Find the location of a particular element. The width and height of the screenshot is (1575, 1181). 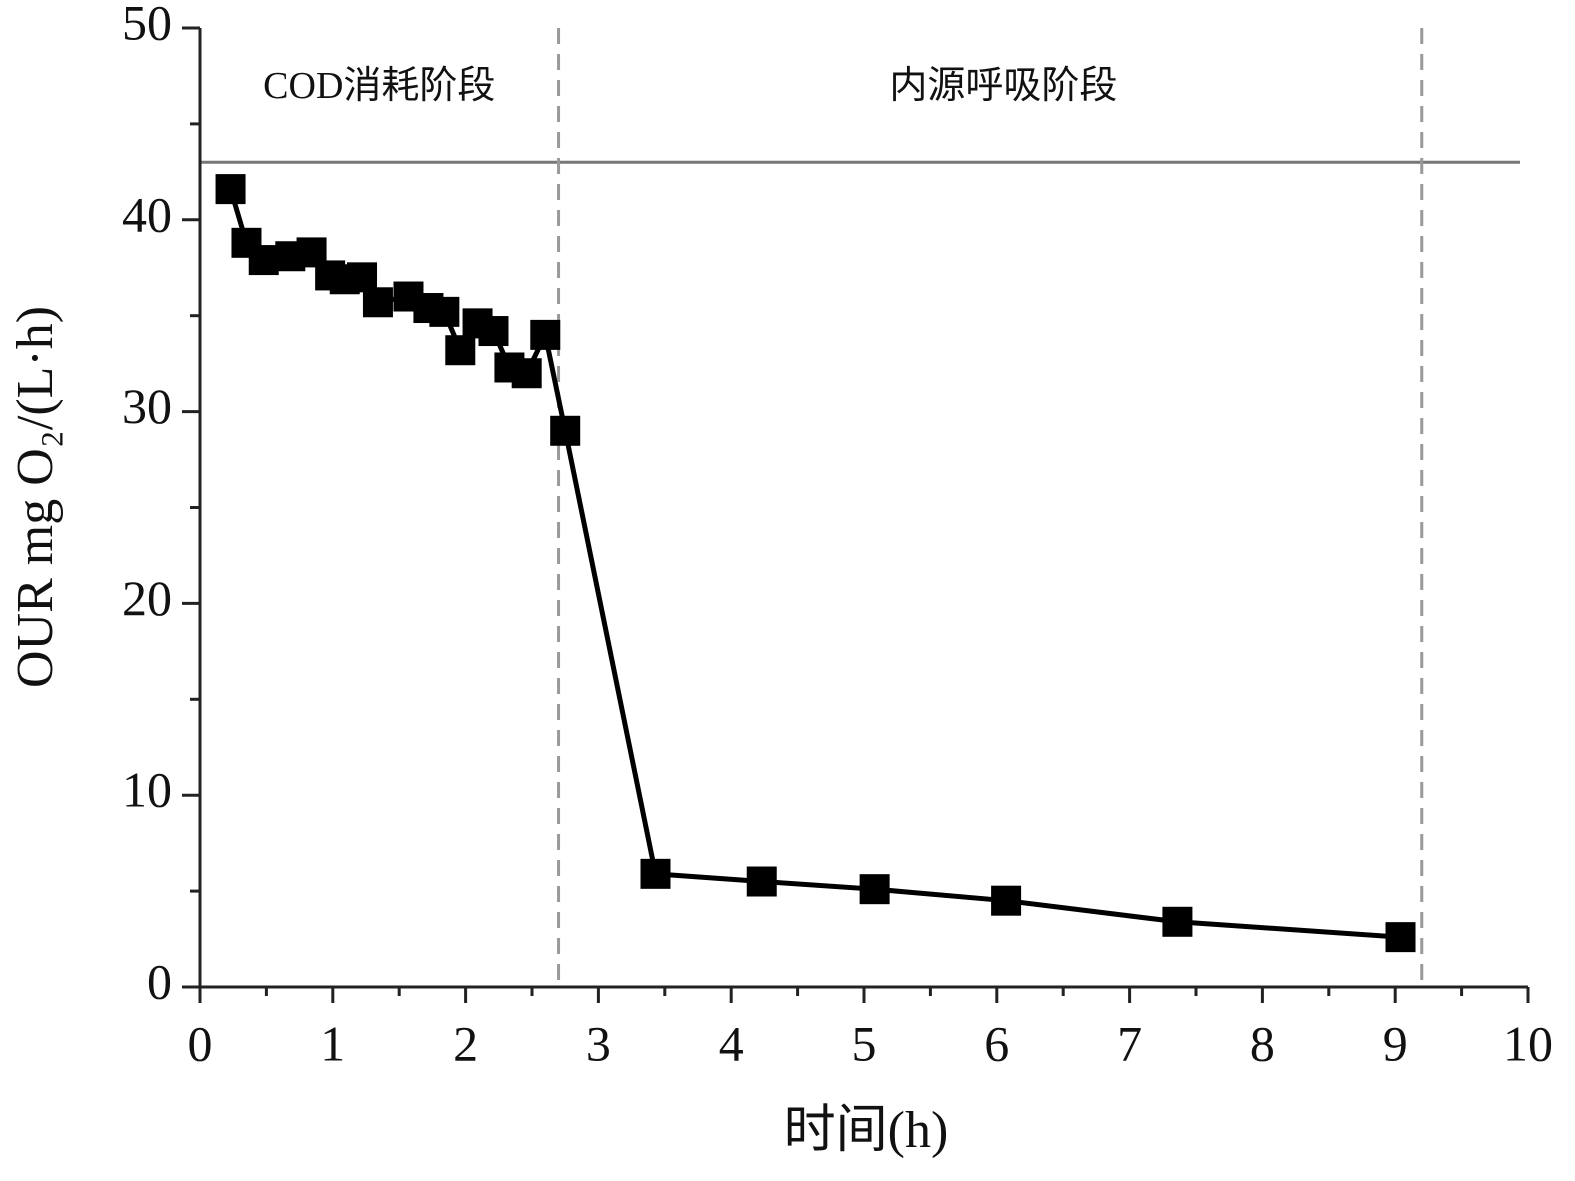

x-tick-label: 1 is located at coordinates (332, 1043).